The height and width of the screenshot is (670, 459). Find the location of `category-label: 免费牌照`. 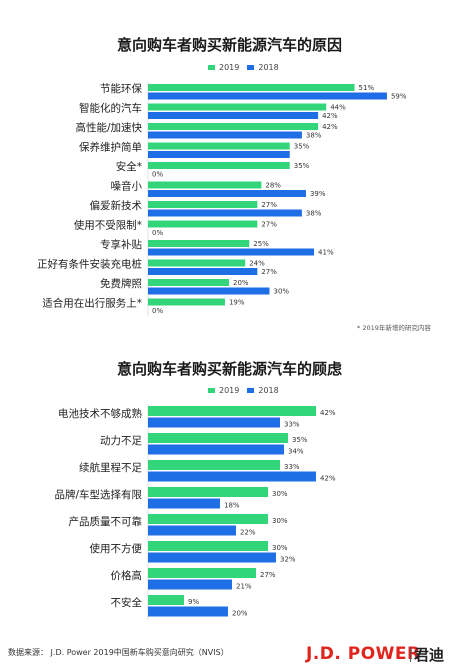

category-label: 免费牌照 is located at coordinates (121, 283).